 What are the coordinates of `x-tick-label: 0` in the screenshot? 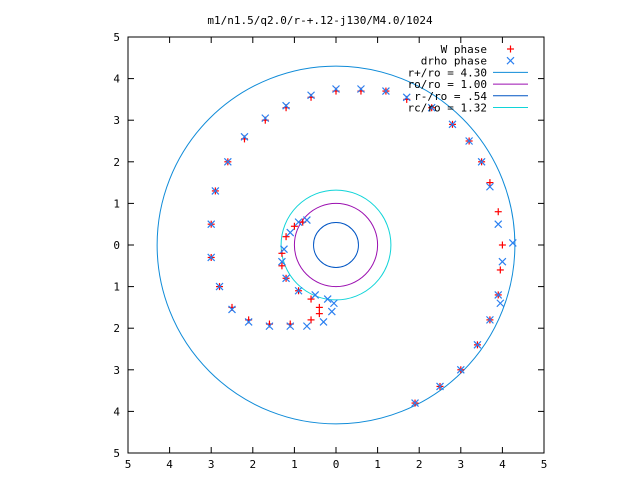 It's located at (336, 464).